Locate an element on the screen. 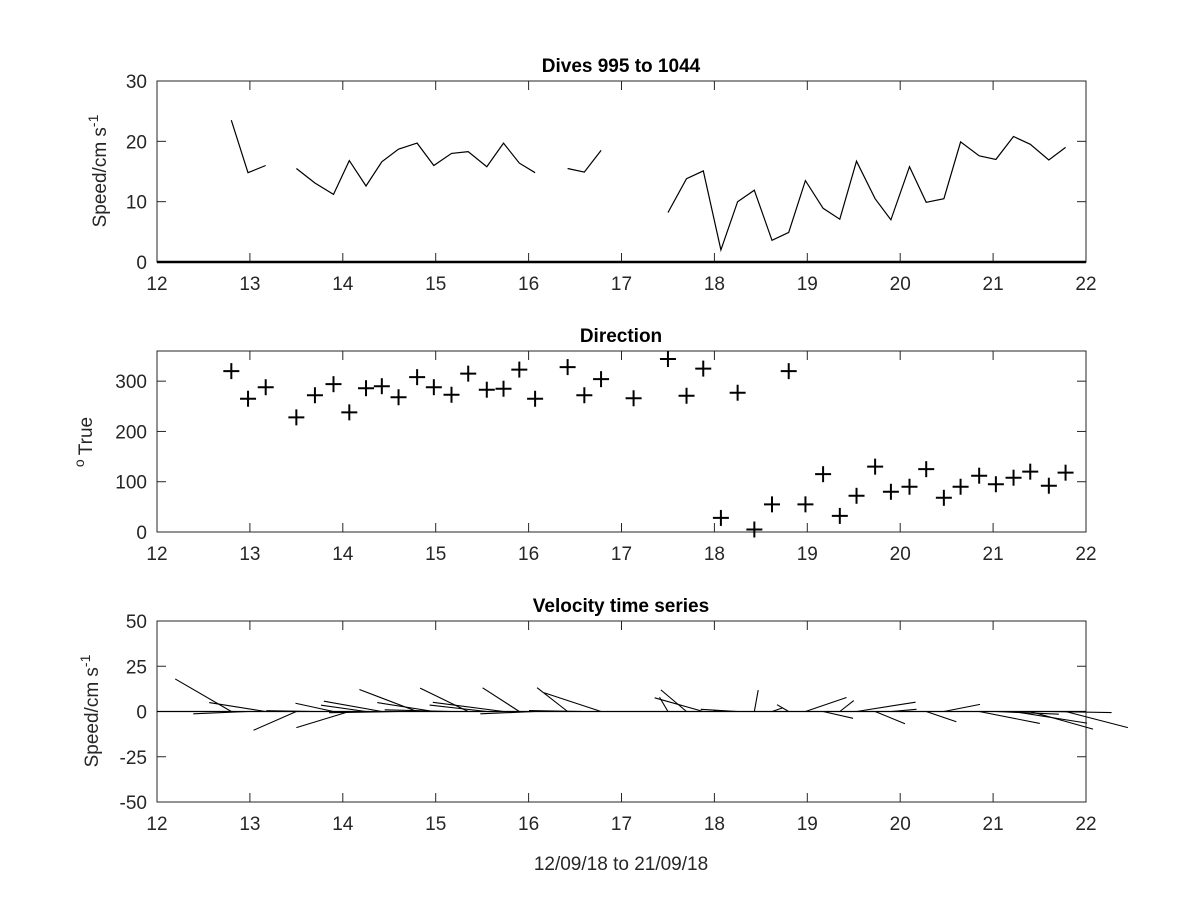 The width and height of the screenshot is (1200, 900). velocity-y-axis-label: Speed/cm s-1 is located at coordinates (90, 710).